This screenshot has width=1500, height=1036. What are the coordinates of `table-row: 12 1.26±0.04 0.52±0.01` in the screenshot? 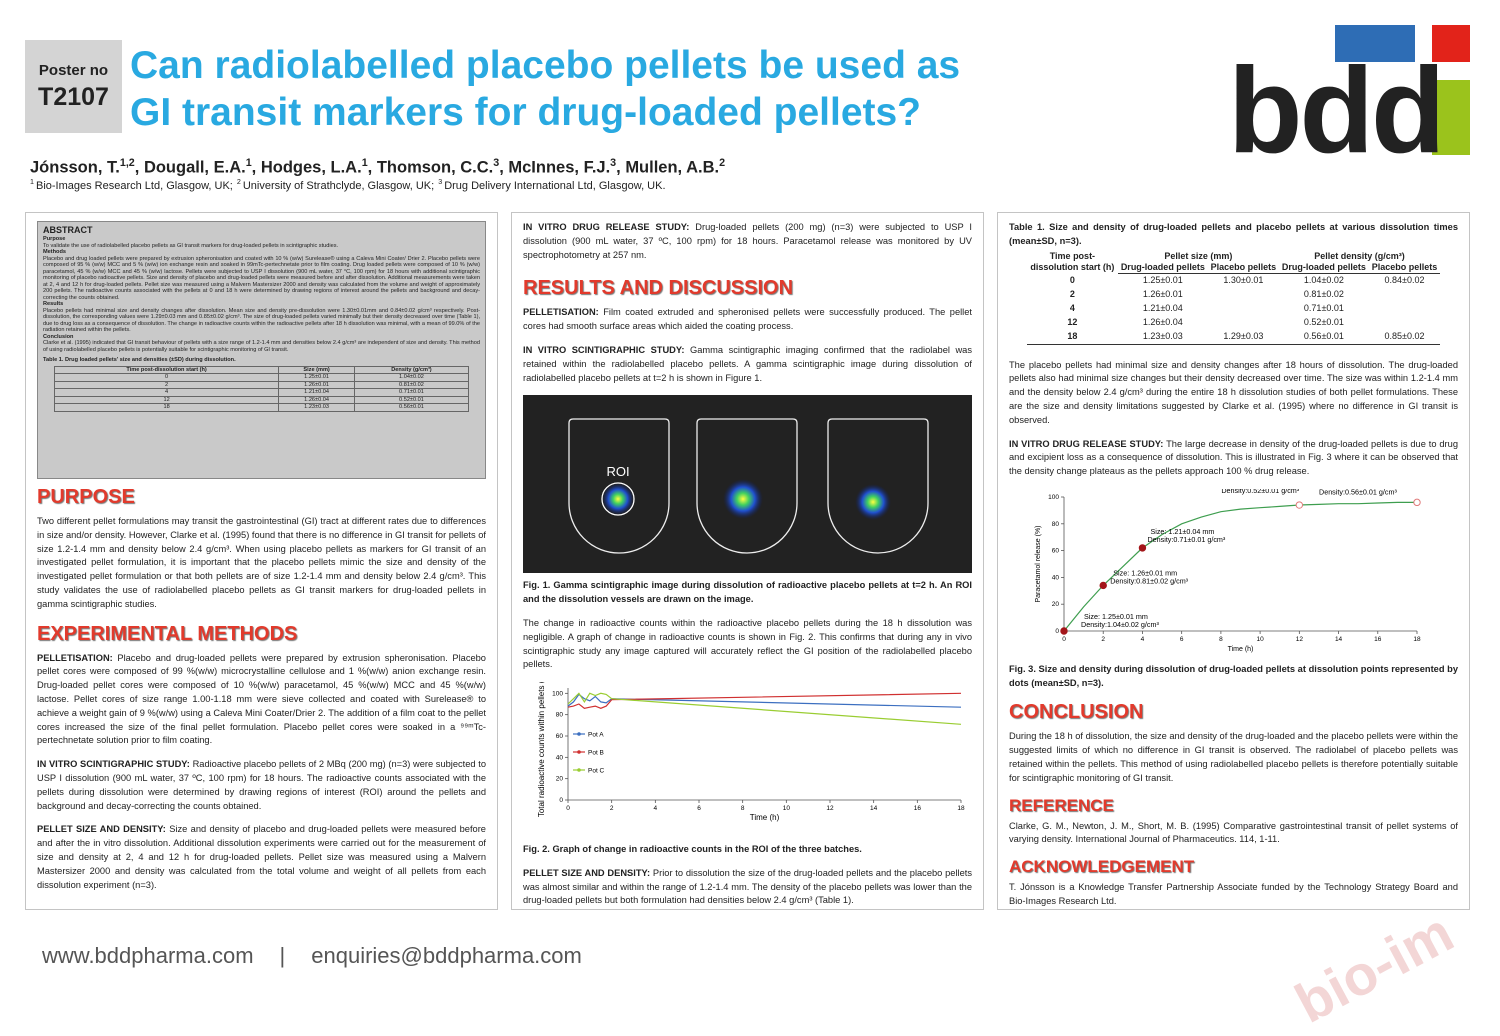 It's located at (261, 399).